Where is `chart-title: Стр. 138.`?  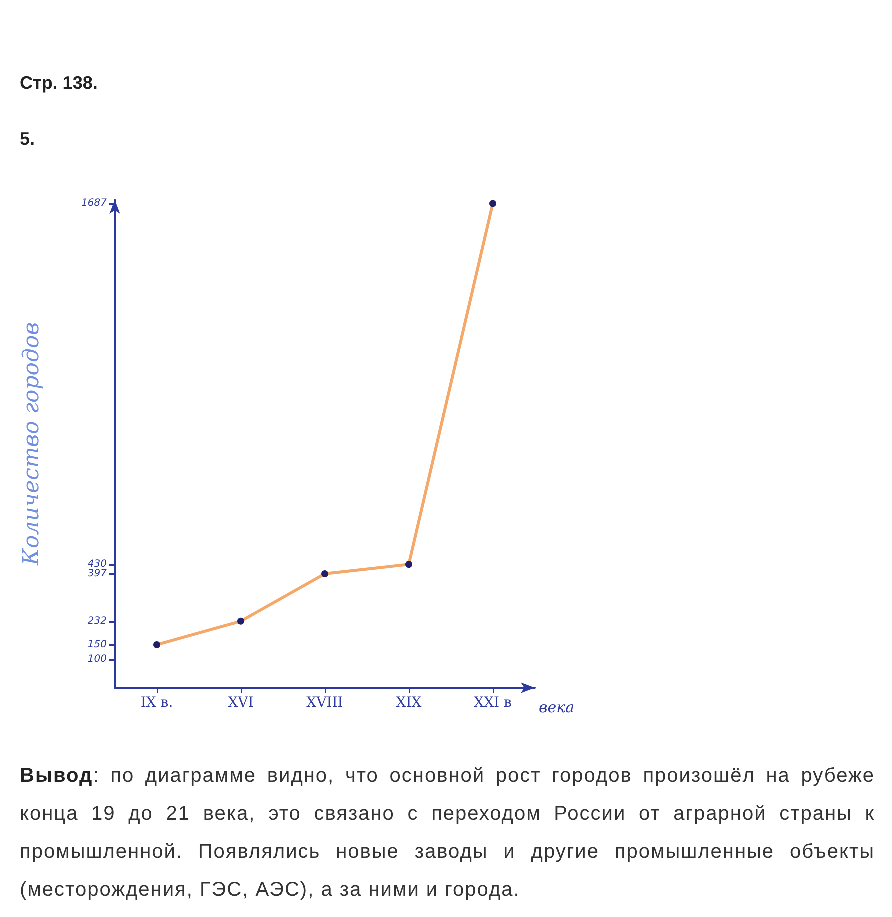
chart-title: Стр. 138. is located at coordinates (59, 83).